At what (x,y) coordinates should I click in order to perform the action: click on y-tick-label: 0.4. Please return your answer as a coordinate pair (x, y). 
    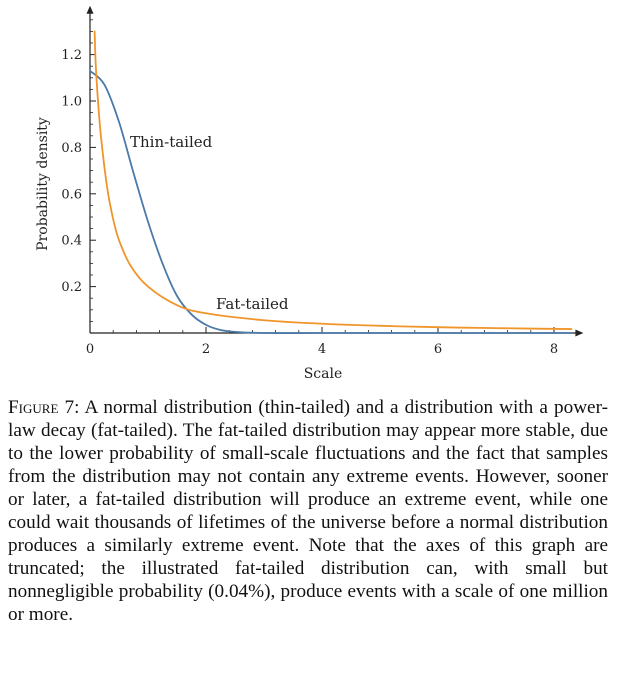
    Looking at the image, I should click on (71, 241).